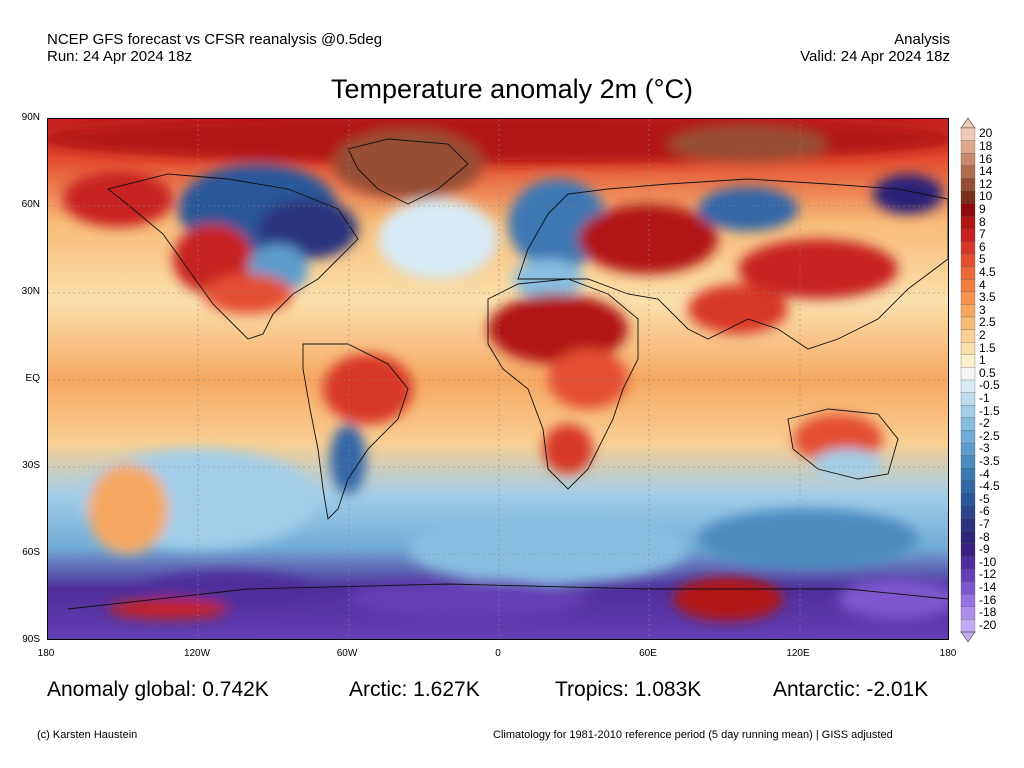 The image size is (1024, 768). Describe the element at coordinates (986, 158) in the screenshot. I see `colorbar-label: 16` at that location.